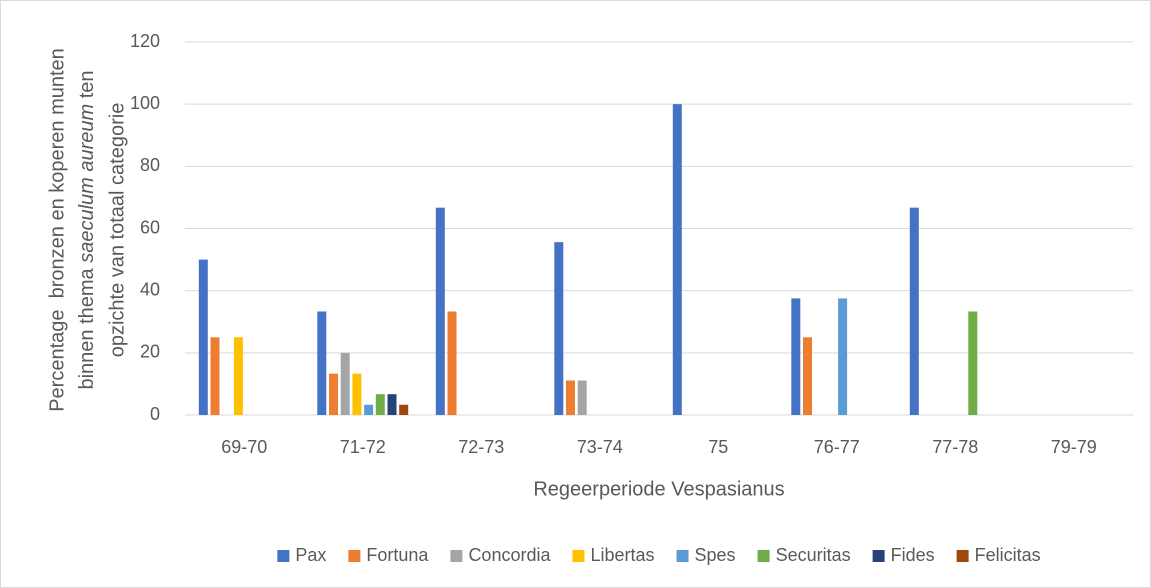  Describe the element at coordinates (509, 555) in the screenshot. I see `legend-label: Concordia` at that location.